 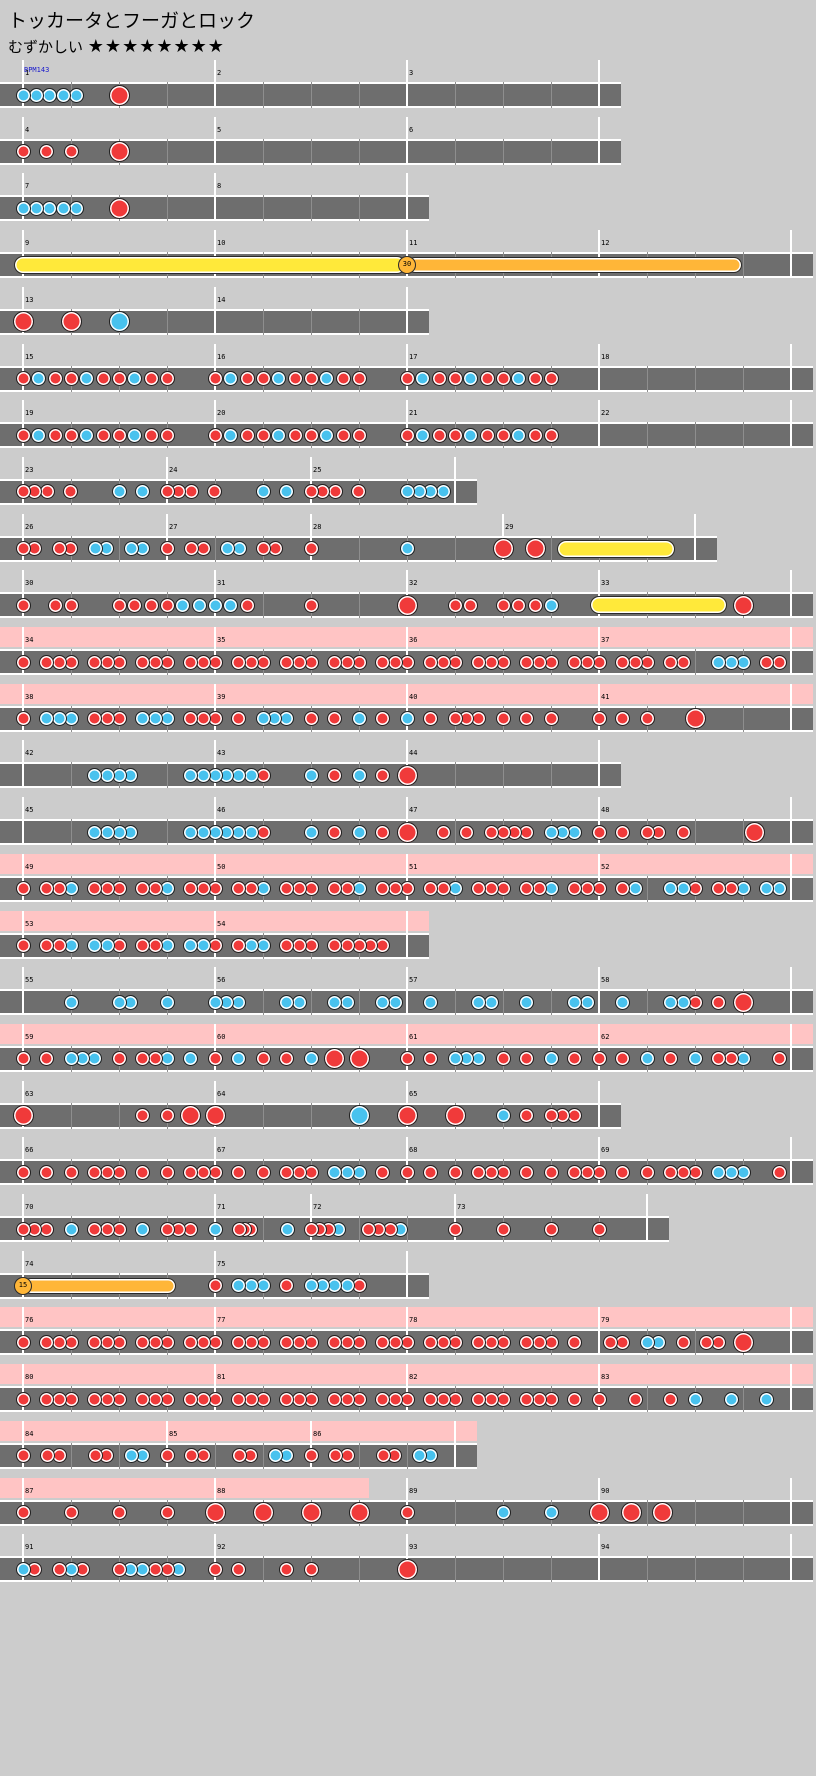 What do you see at coordinates (221, 1320) in the screenshot?
I see `measure-number: 77` at bounding box center [221, 1320].